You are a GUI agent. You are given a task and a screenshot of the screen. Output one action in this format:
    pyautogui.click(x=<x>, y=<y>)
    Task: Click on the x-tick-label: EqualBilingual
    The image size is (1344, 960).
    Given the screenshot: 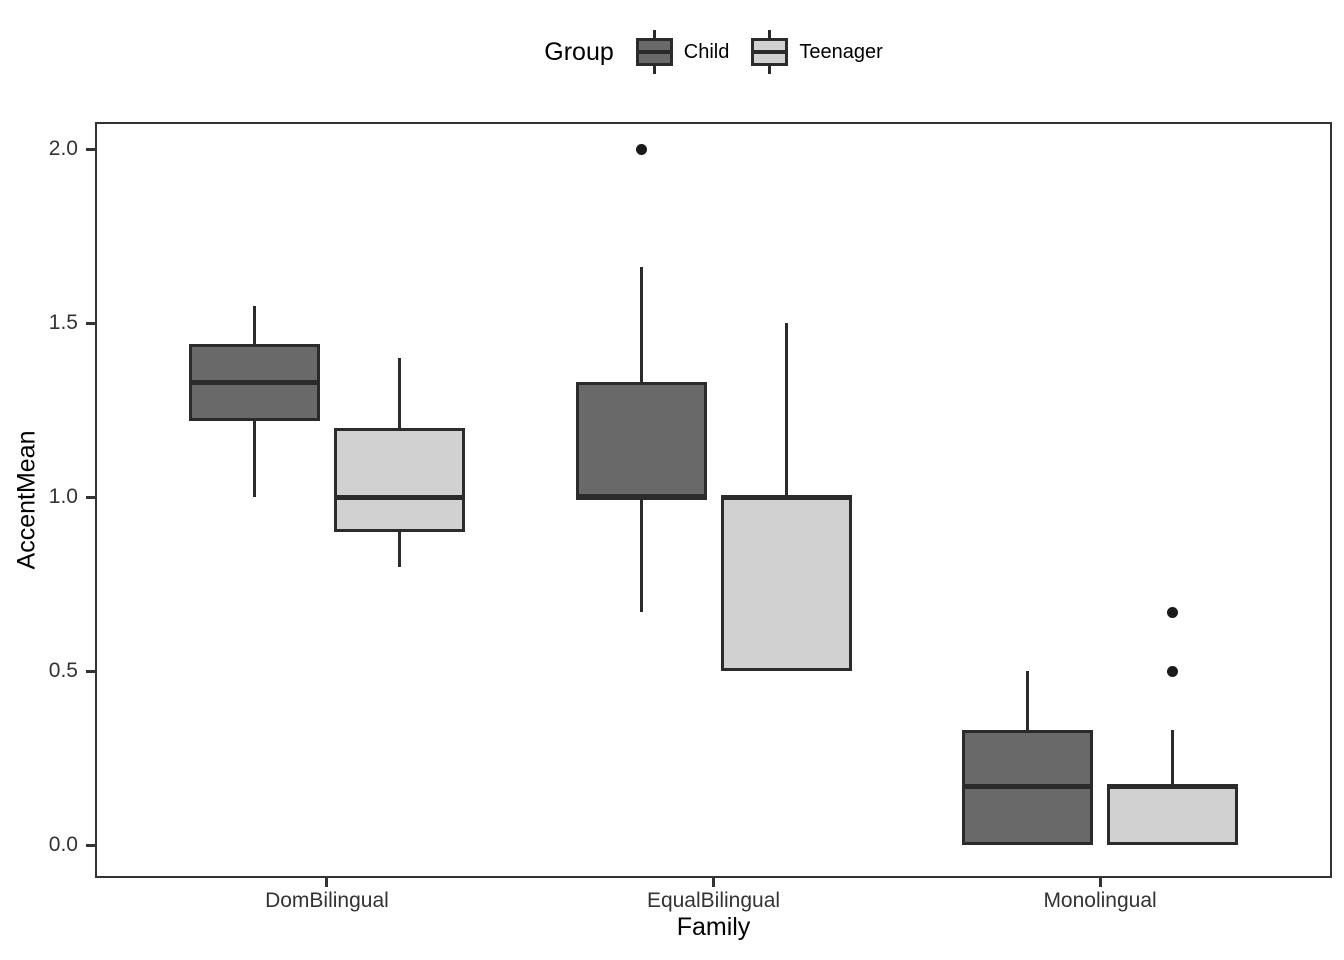 What is the action you would take?
    pyautogui.click(x=713, y=900)
    